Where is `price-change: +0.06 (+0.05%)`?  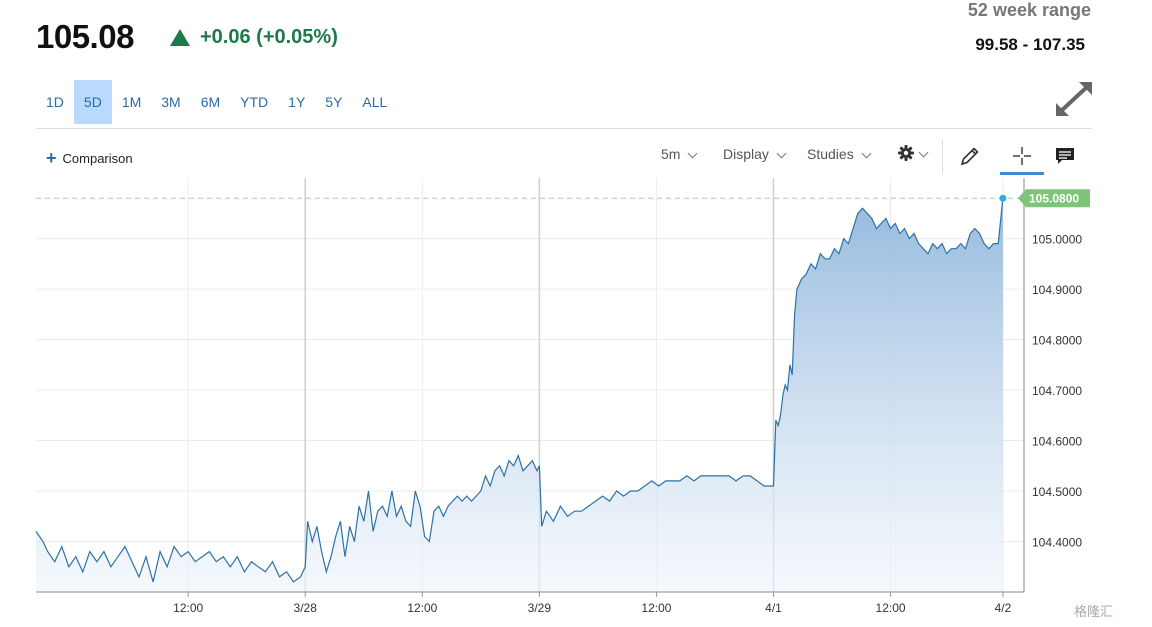 price-change: +0.06 (+0.05%) is located at coordinates (254, 37).